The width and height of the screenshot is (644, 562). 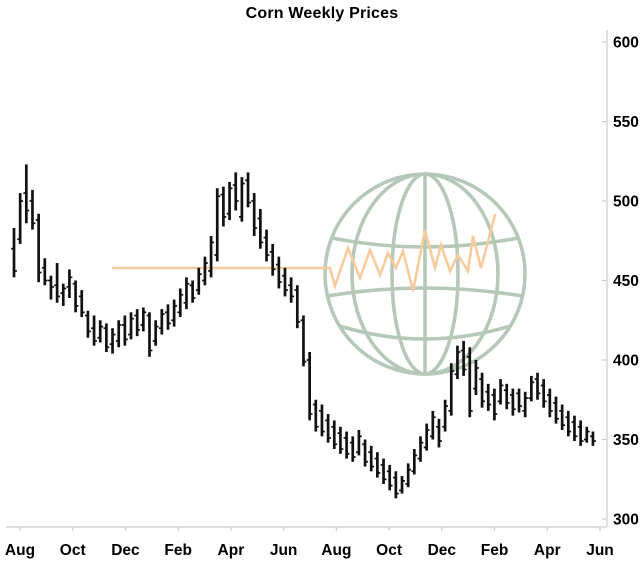 What do you see at coordinates (626, 43) in the screenshot?
I see `y-tick-label: 600` at bounding box center [626, 43].